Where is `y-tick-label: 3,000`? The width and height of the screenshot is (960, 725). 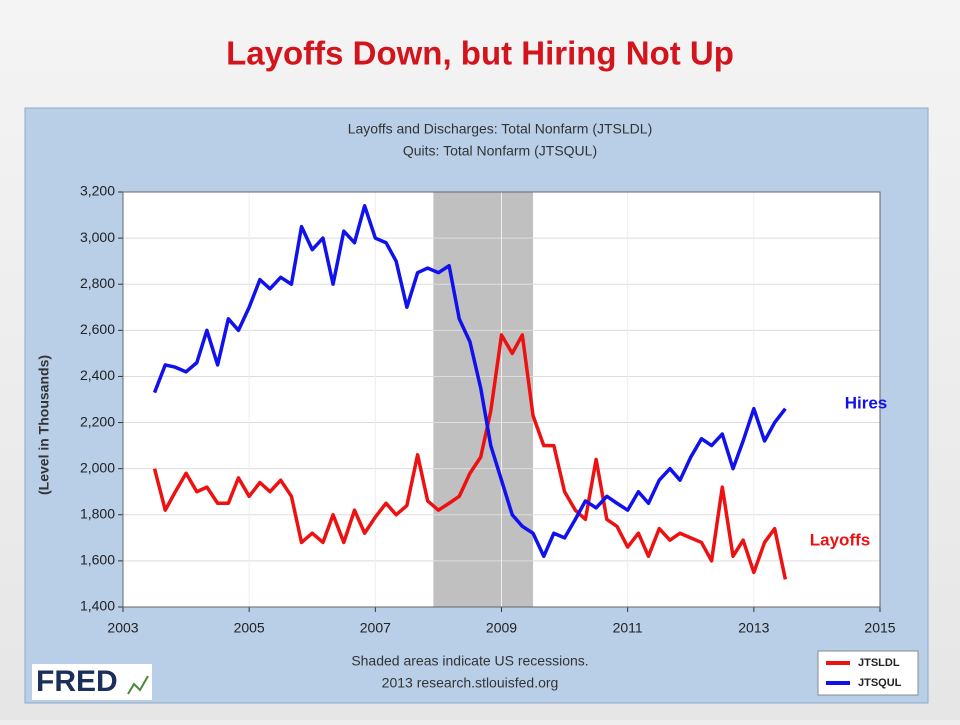
y-tick-label: 3,000 is located at coordinates (97, 237).